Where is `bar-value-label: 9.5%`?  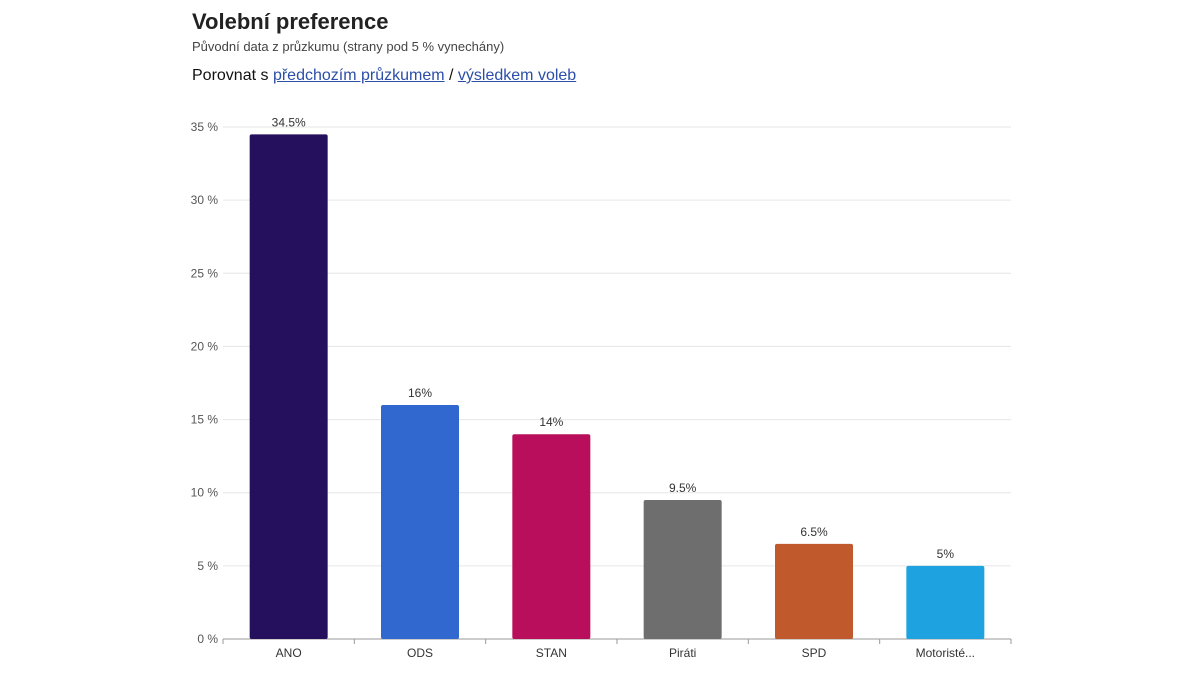 bar-value-label: 9.5% is located at coordinates (683, 488).